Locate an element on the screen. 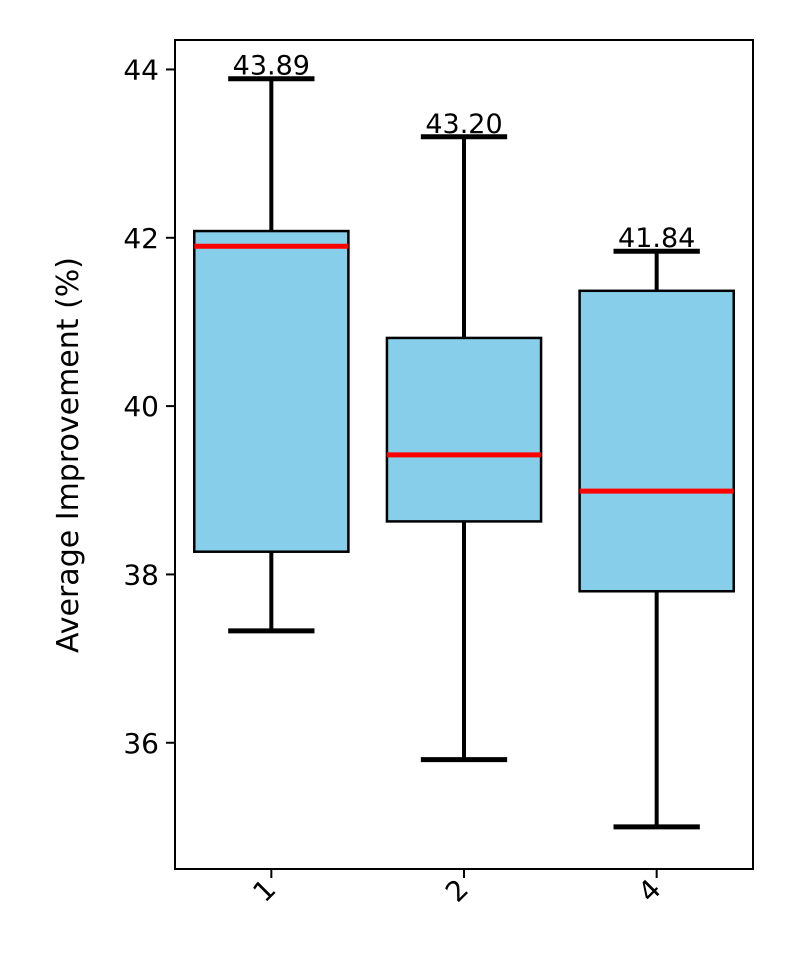  x-tick-label: 1 is located at coordinates (264, 891).